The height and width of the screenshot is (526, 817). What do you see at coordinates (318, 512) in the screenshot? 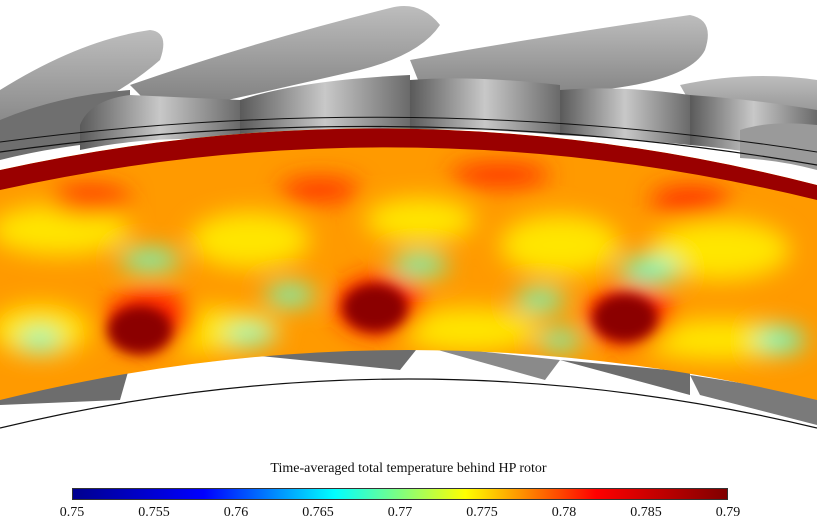
I see `colorbar-tick-label: 0.765` at bounding box center [318, 512].